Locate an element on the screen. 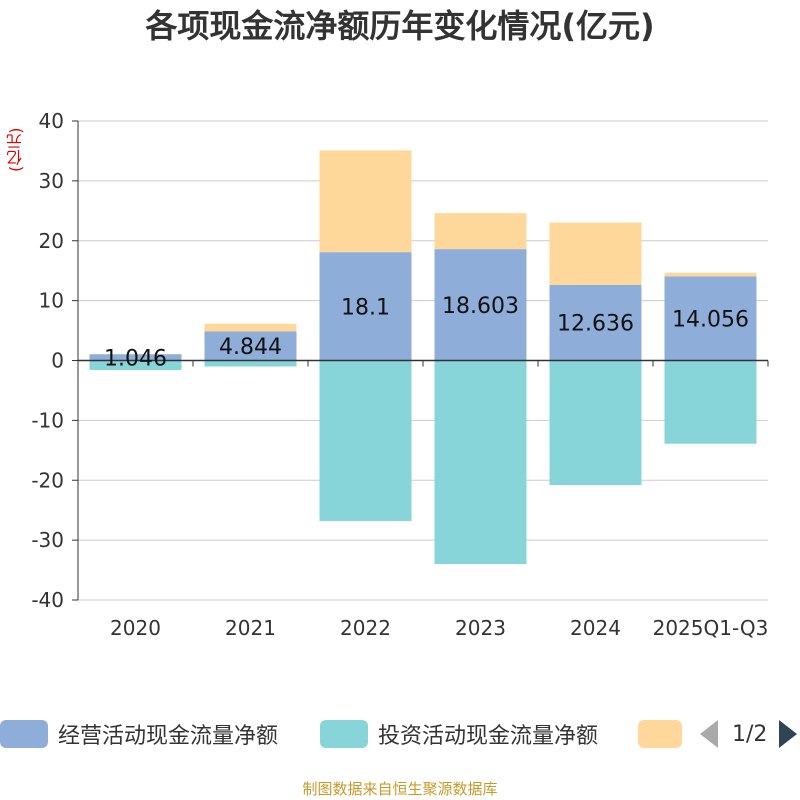 The height and width of the screenshot is (800, 800). y-tick-label: -10 is located at coordinates (47, 420).